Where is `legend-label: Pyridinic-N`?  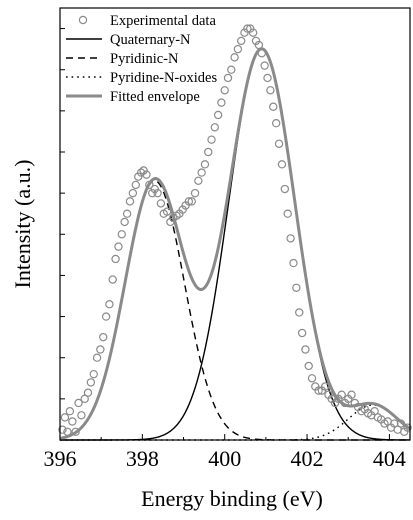 legend-label: Pyridinic-N is located at coordinates (144, 59).